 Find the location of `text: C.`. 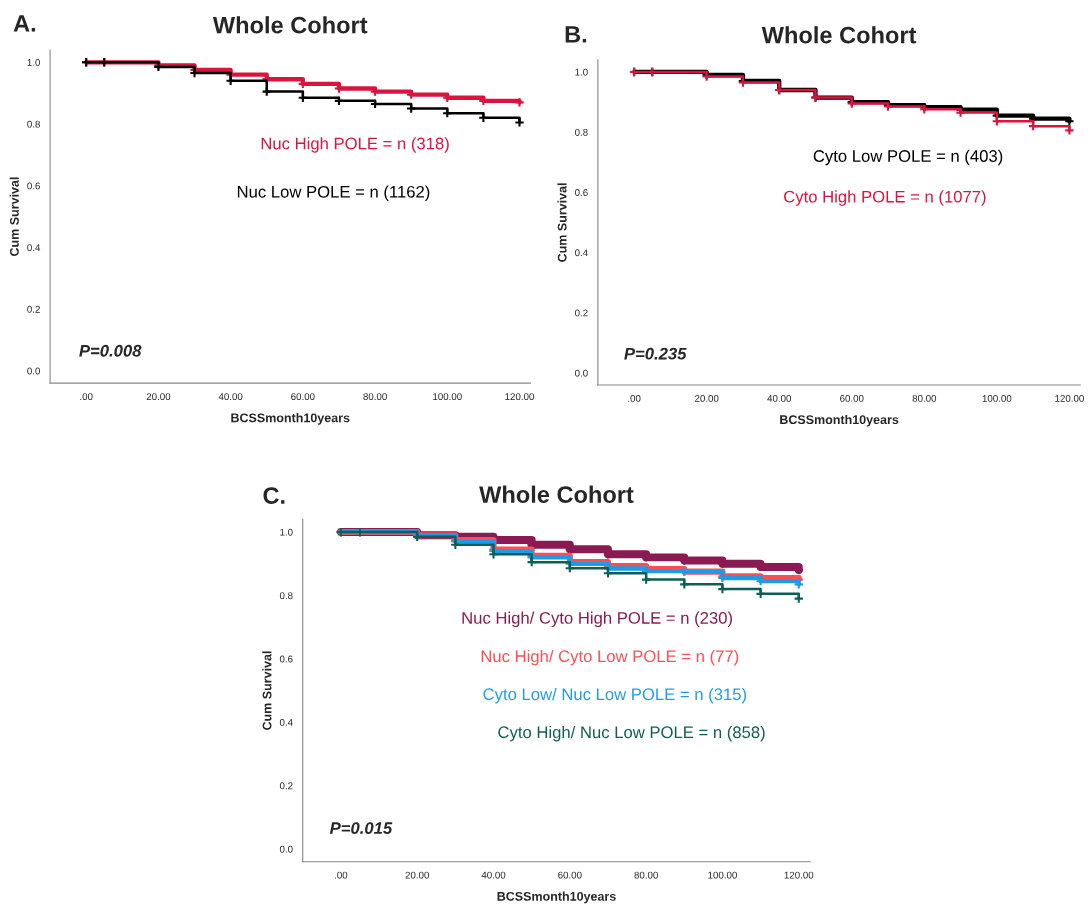

text: C. is located at coordinates (274, 495).